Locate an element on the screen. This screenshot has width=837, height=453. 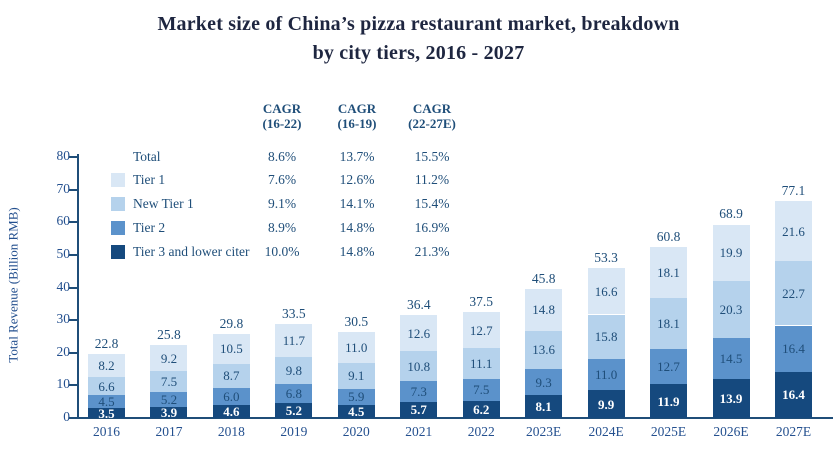
bar-segment: 13.6 is located at coordinates (544, 349).